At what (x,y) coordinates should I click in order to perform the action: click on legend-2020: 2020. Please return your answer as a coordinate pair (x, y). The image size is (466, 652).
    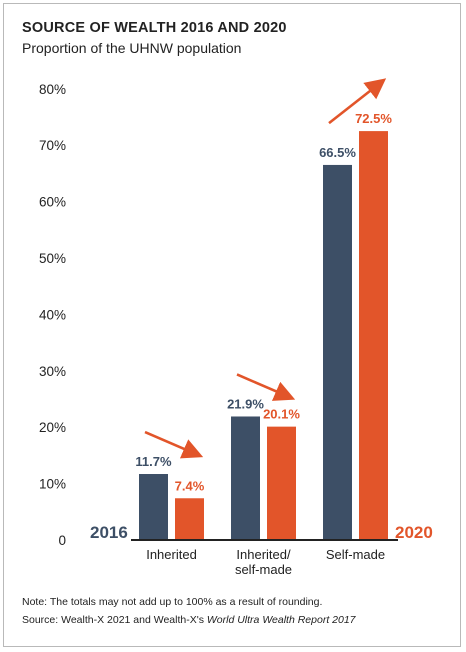
    Looking at the image, I should click on (414, 532).